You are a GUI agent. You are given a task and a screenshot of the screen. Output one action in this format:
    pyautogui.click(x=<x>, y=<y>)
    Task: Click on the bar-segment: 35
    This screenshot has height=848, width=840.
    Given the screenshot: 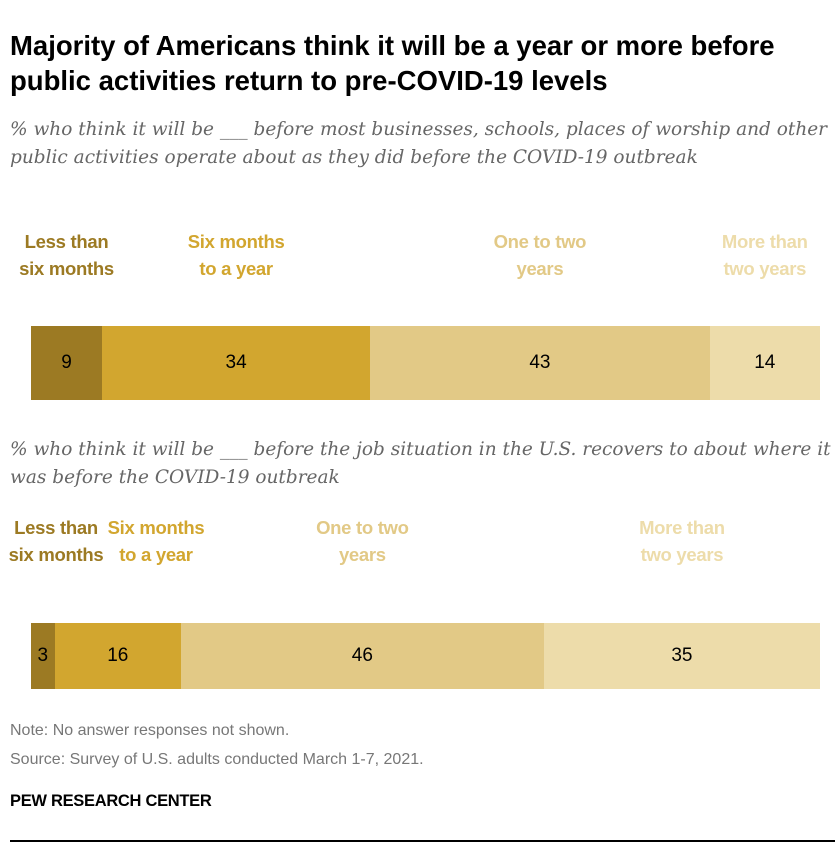 What is the action you would take?
    pyautogui.click(x=681, y=656)
    